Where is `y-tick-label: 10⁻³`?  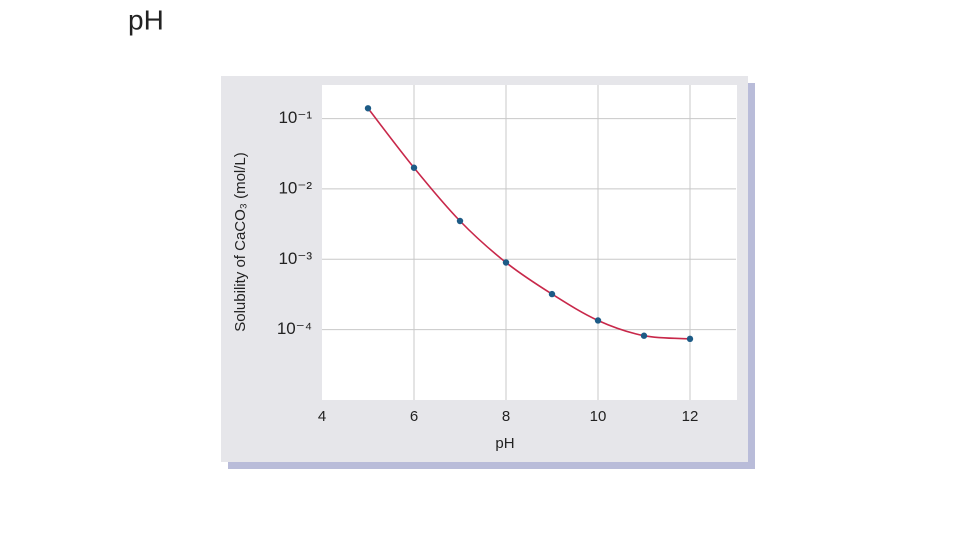
y-tick-label: 10⁻³ is located at coordinates (295, 258).